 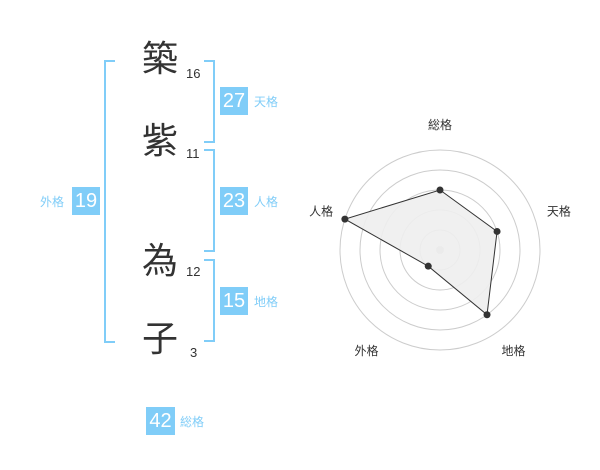 What do you see at coordinates (159, 141) in the screenshot?
I see `name-char-2: 紫` at bounding box center [159, 141].